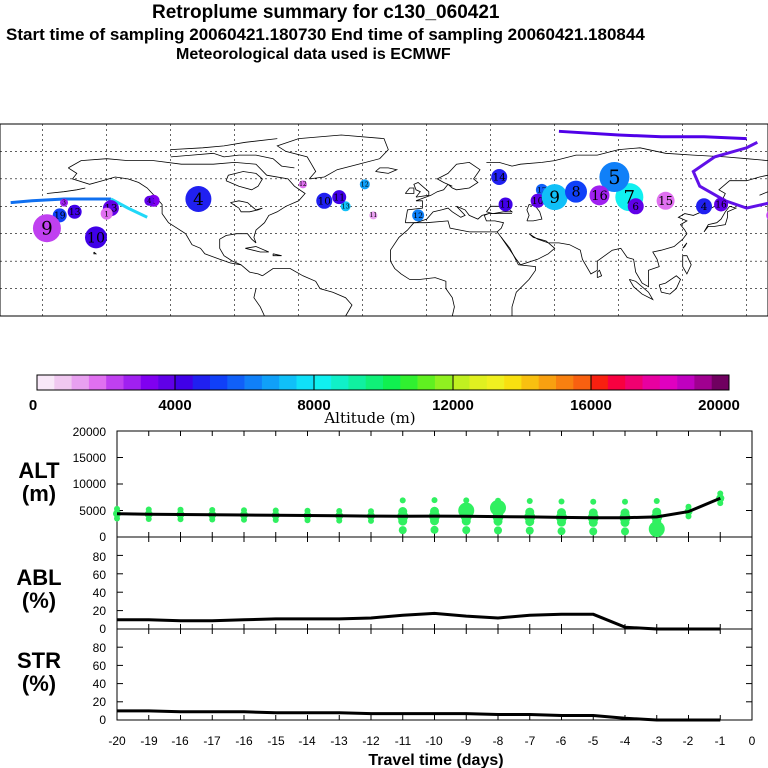  I want to click on str-ytick: 0, so click(102, 720).